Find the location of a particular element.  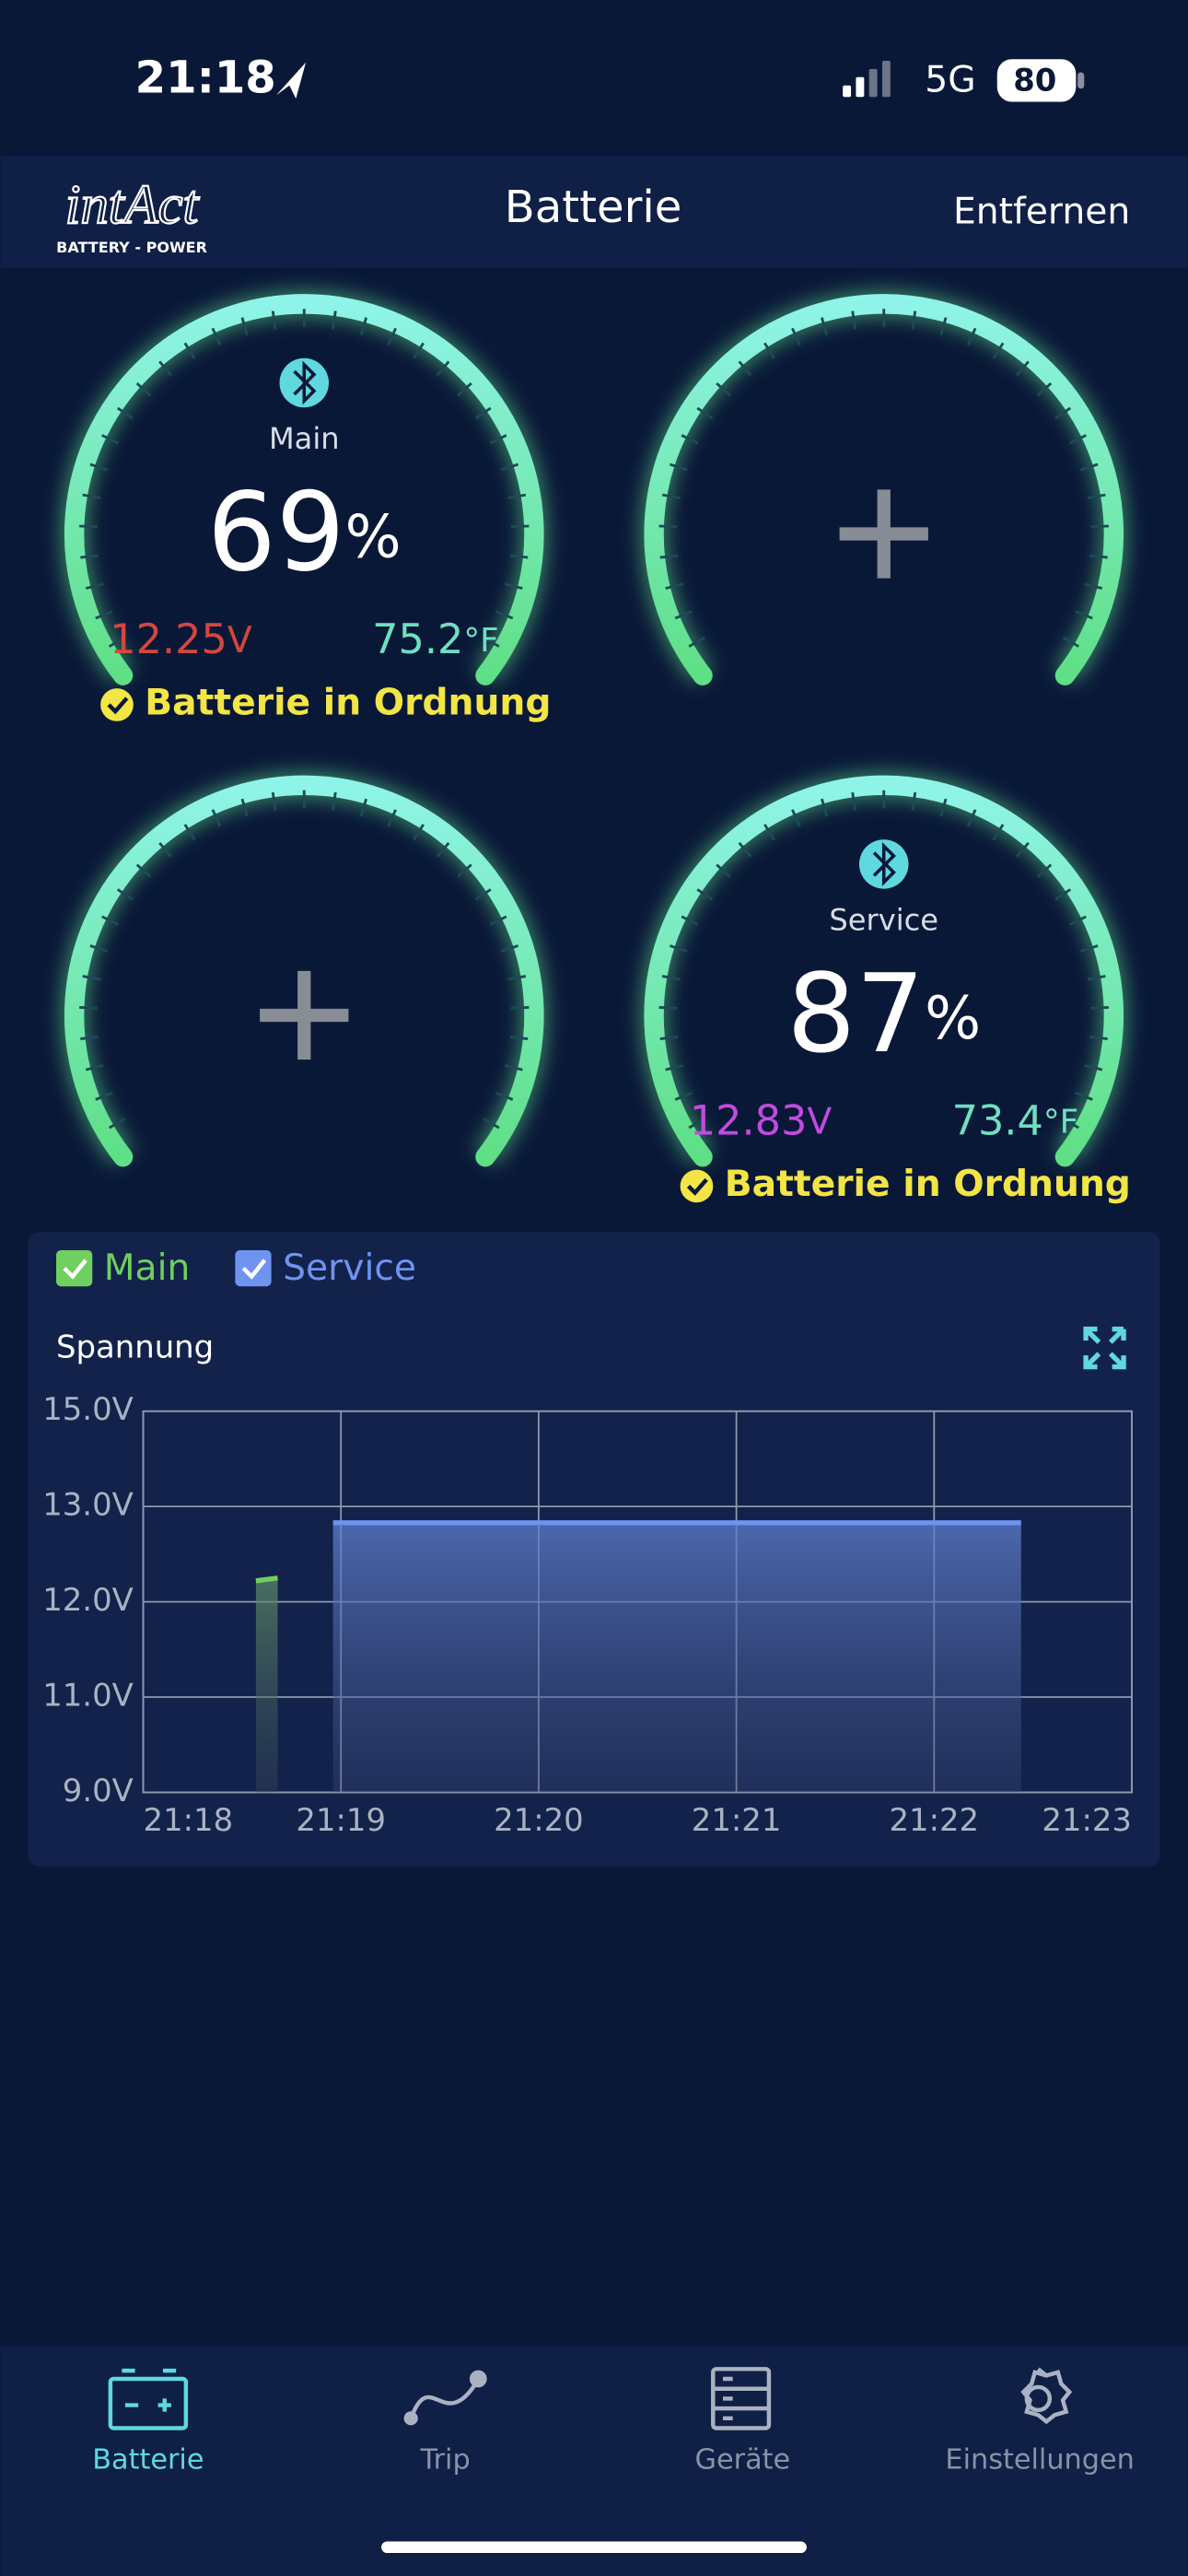

temperature-value: 73.4 is located at coordinates (998, 1121).